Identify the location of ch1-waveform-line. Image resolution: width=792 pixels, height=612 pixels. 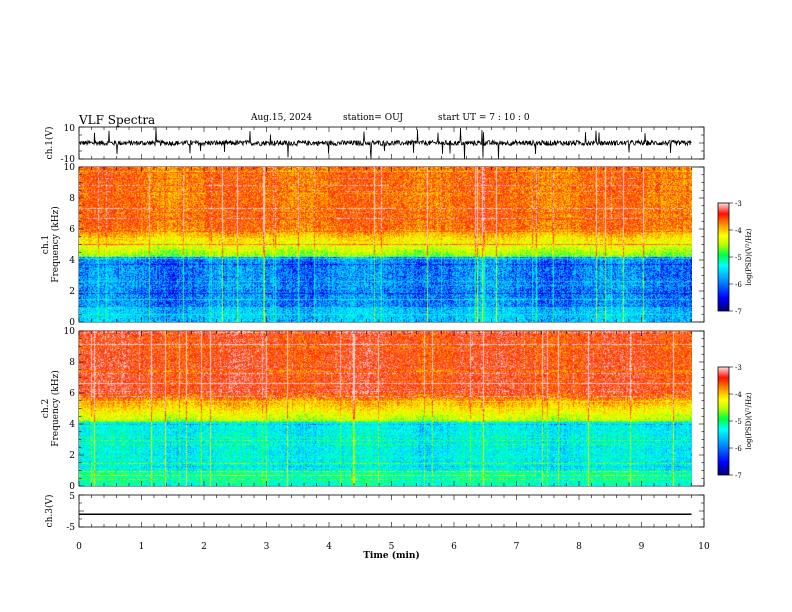
(385, 143).